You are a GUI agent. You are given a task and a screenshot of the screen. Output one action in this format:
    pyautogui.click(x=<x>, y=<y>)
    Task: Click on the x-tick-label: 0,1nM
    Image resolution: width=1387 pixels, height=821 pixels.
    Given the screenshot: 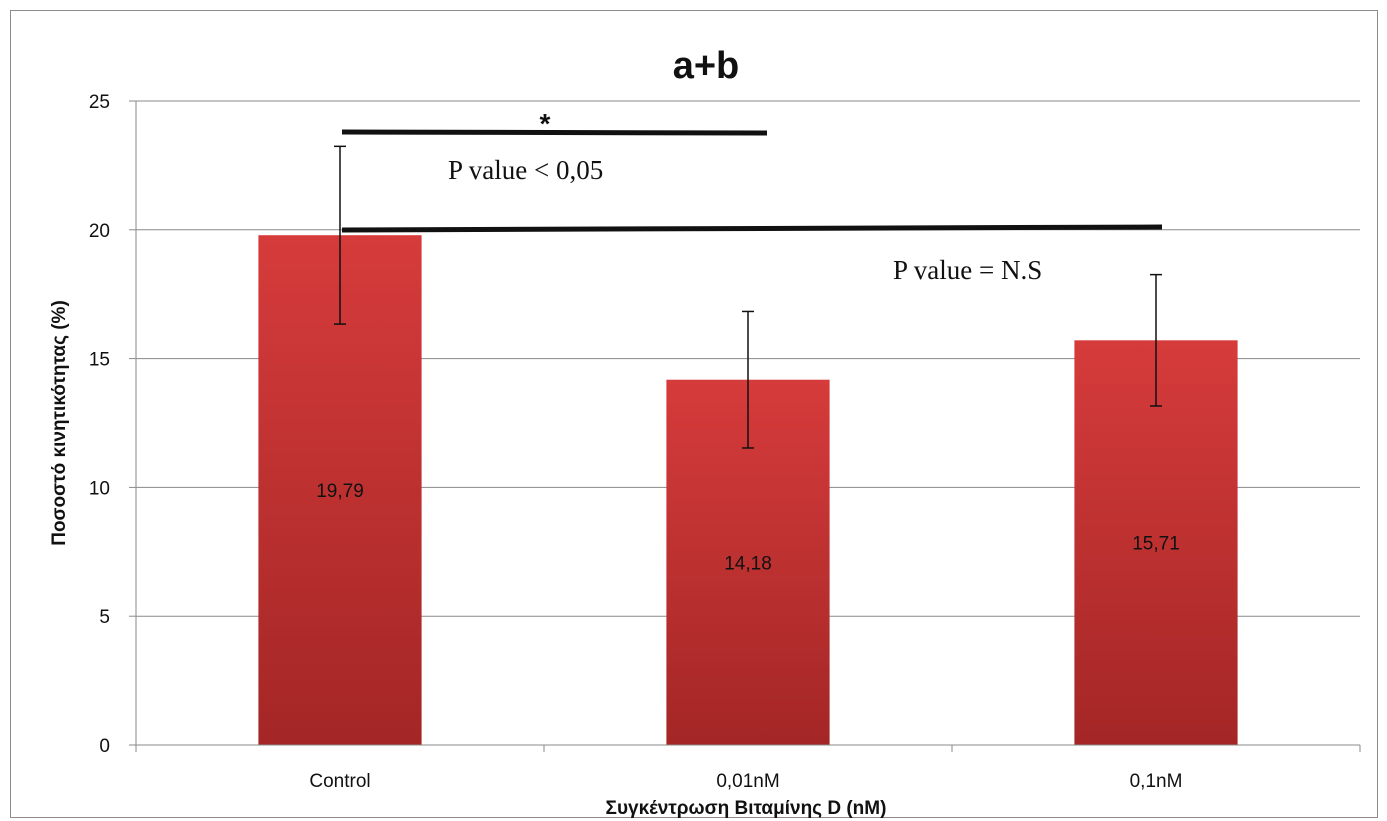 What is the action you would take?
    pyautogui.click(x=1156, y=781)
    